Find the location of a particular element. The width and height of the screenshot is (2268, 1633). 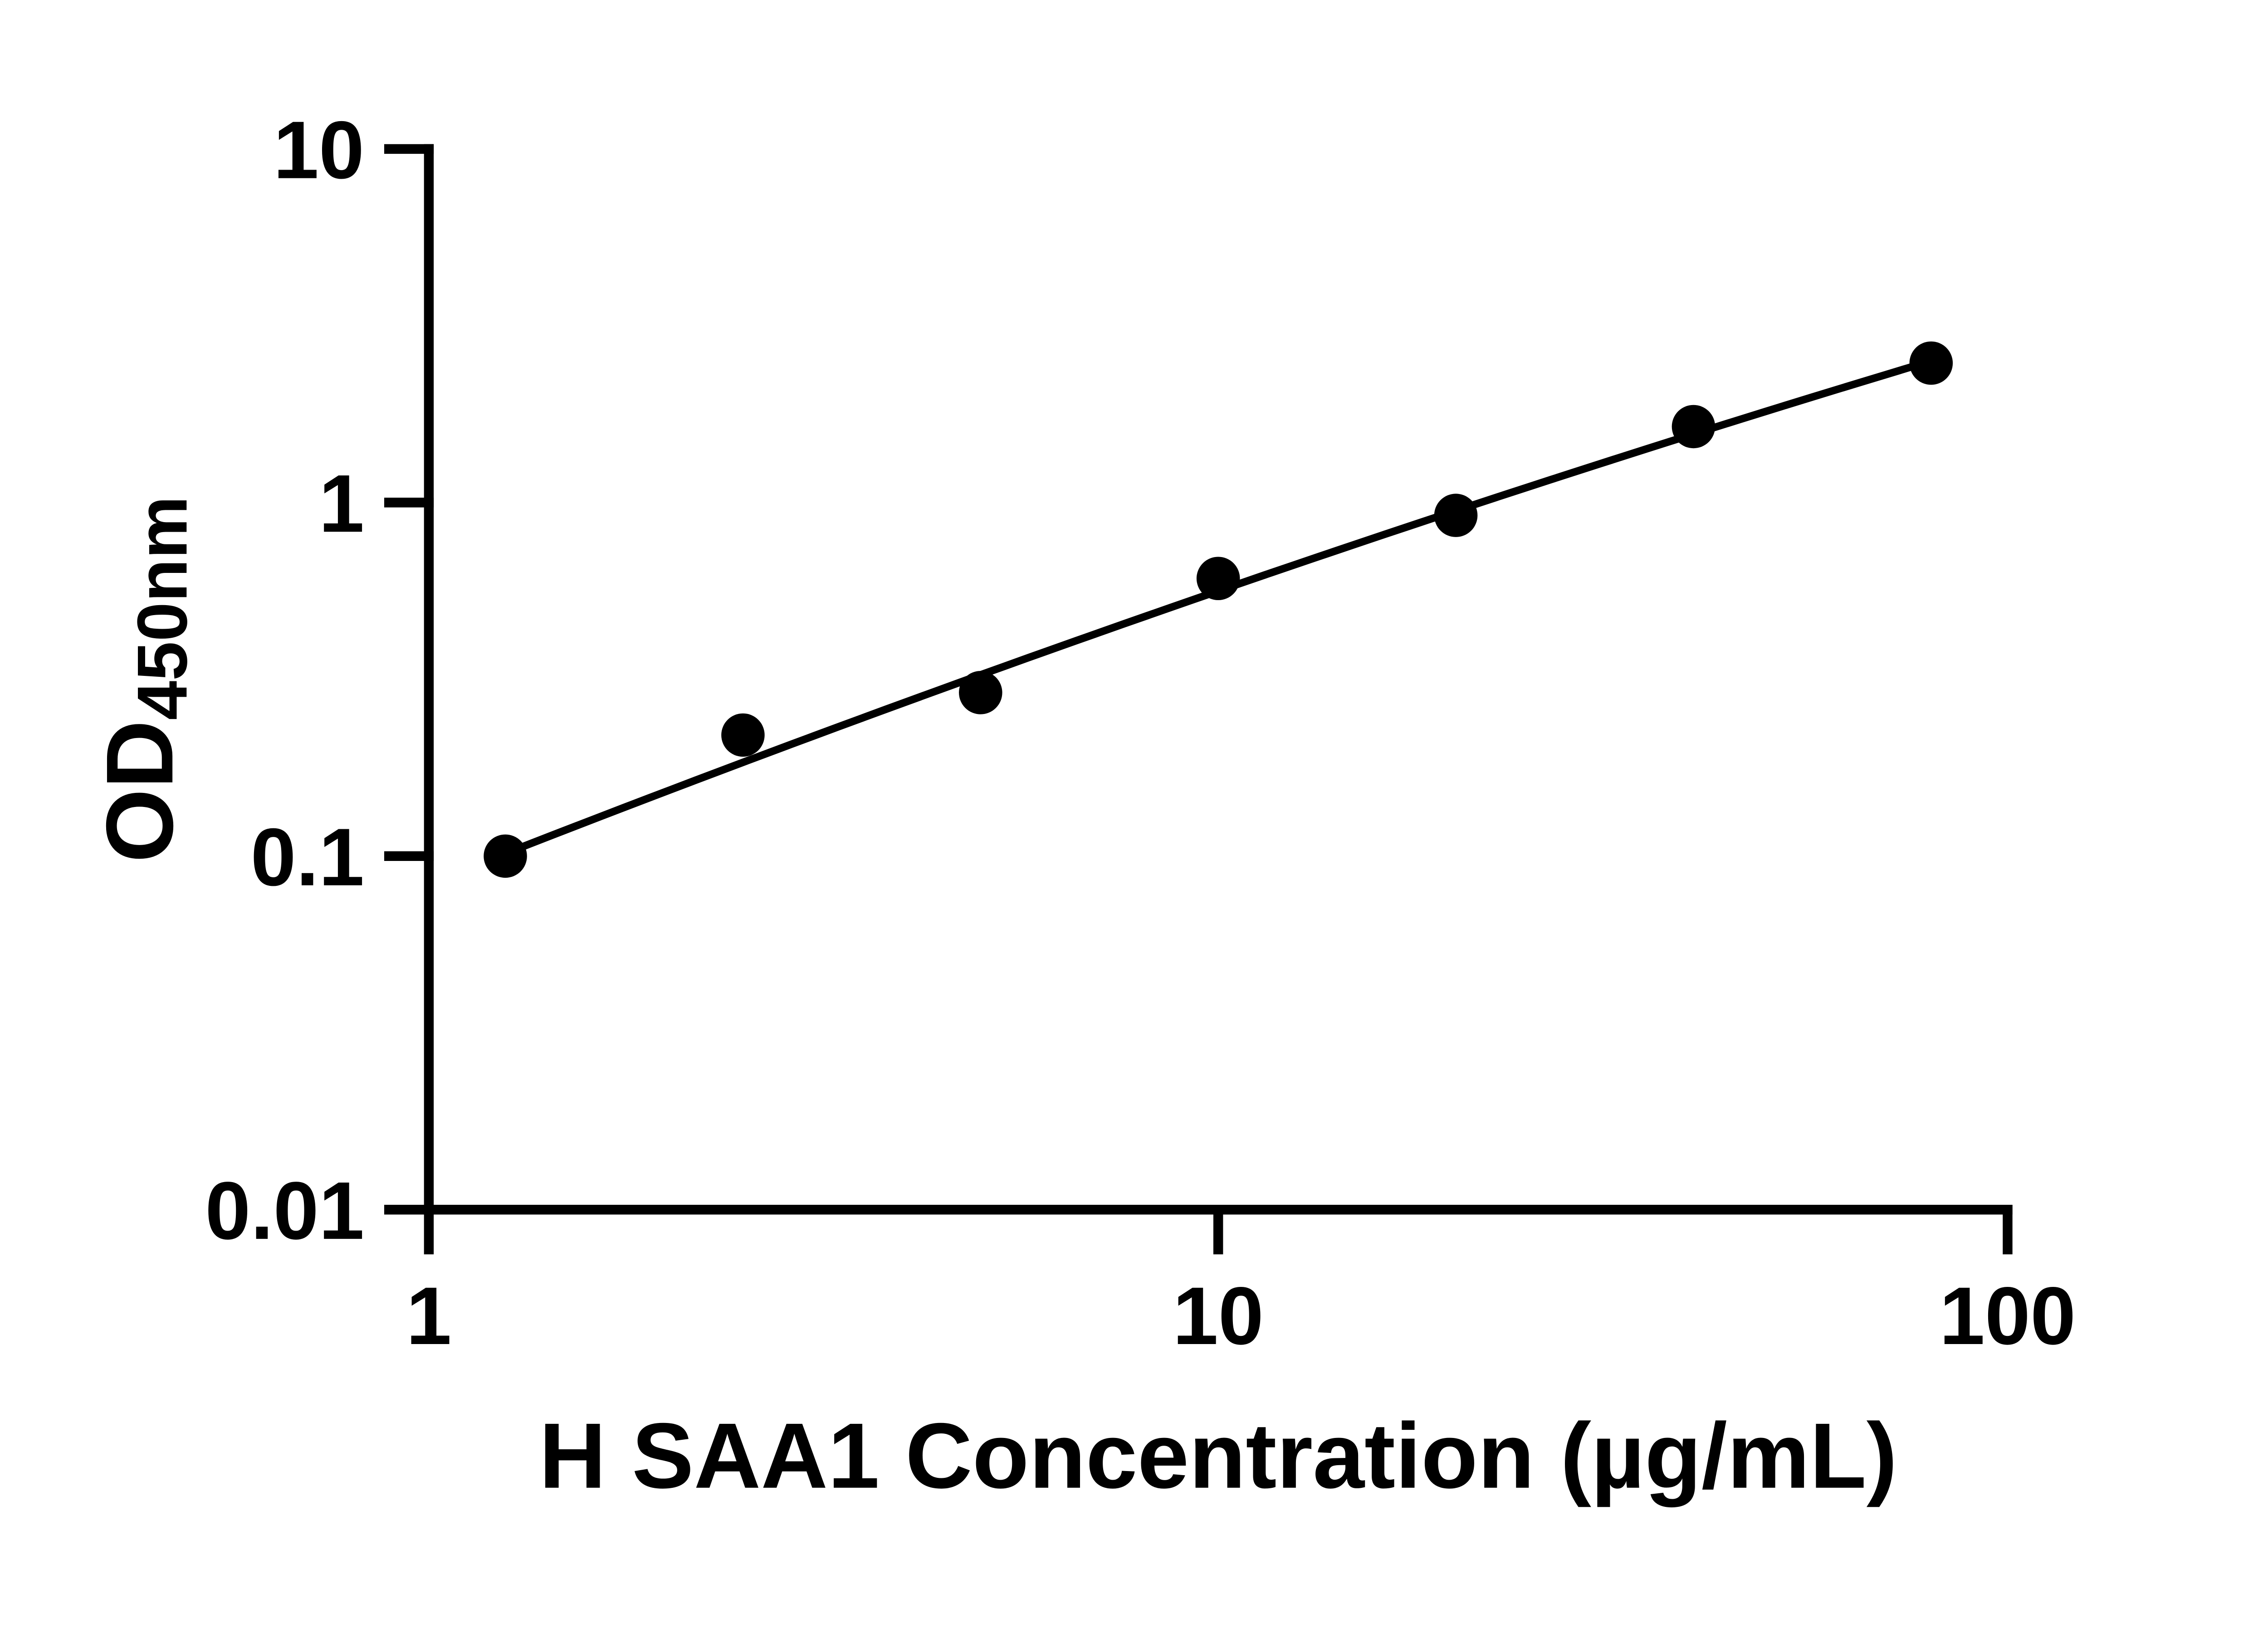

y-tick-labels: 10 1 0.1 0.01 is located at coordinates (284, 681).